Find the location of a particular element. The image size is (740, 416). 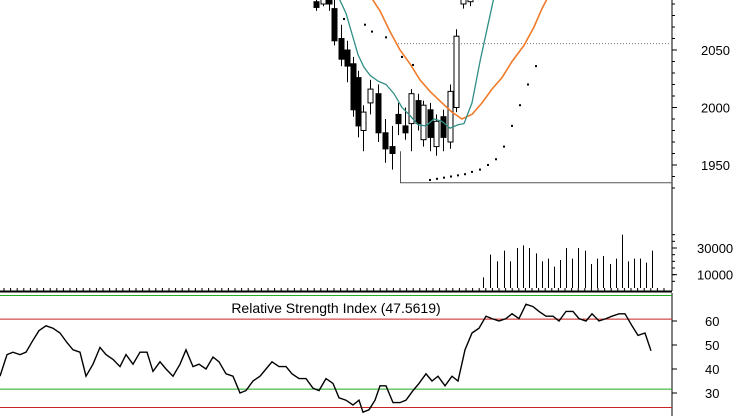

ma-slow-line is located at coordinates (459, 60).